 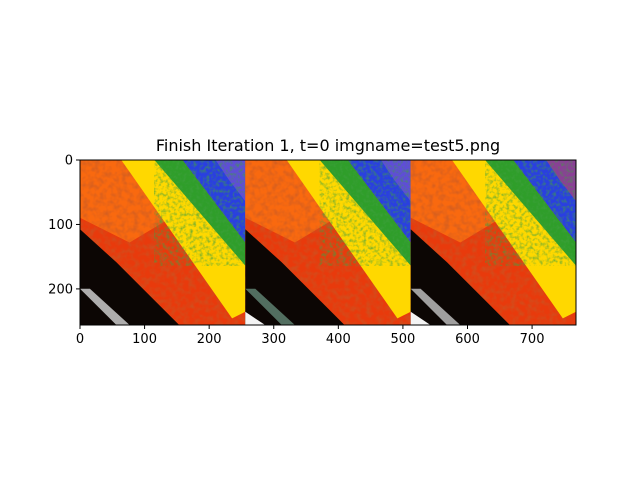 I want to click on y-axis: 0 100 200, so click(x=64, y=225).